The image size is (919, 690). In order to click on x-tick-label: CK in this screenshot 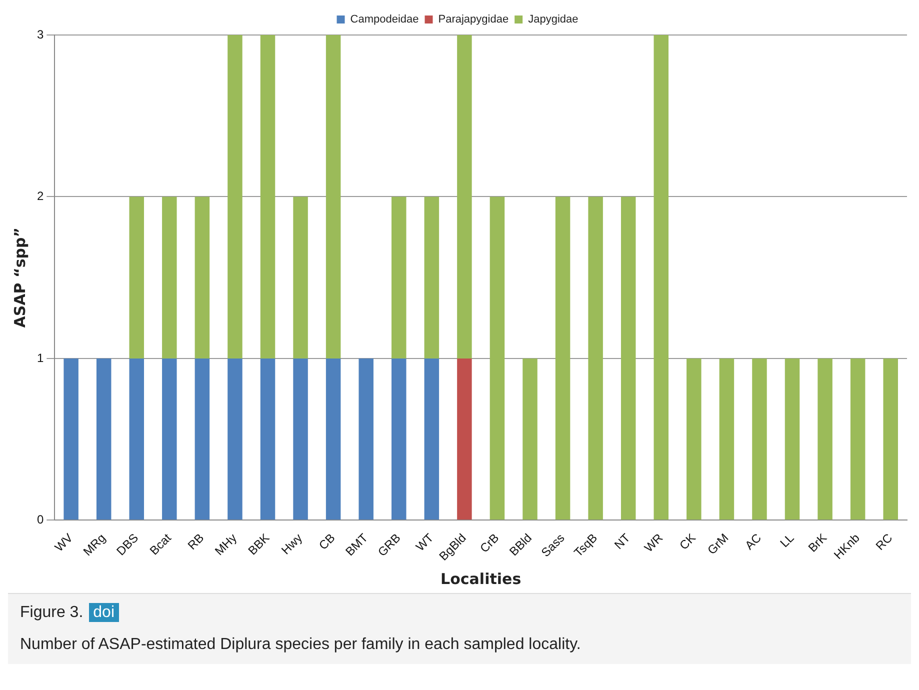, I will do `click(687, 541)`.